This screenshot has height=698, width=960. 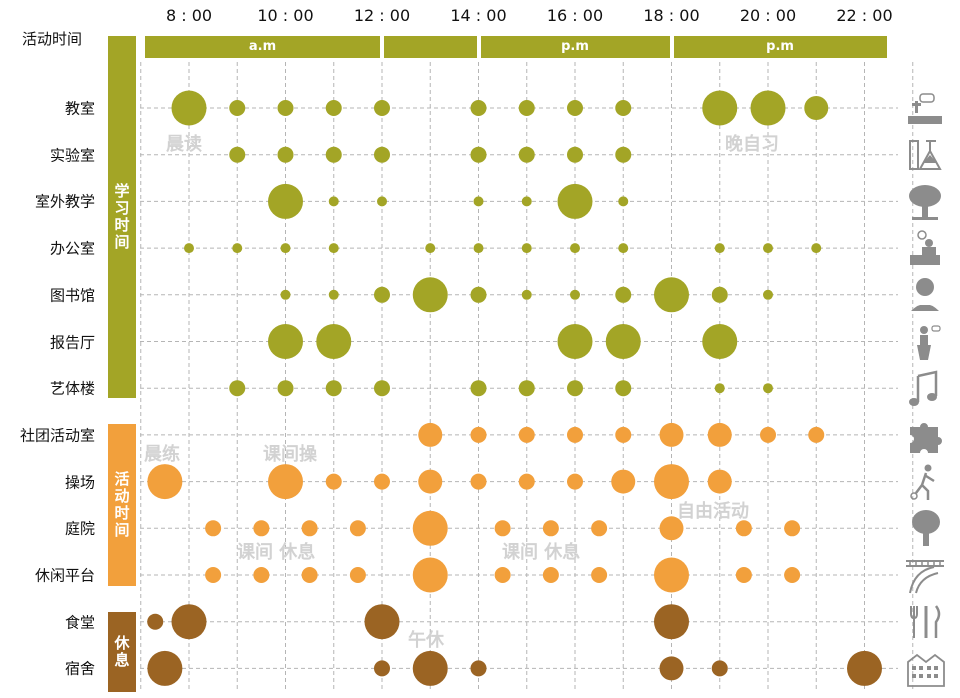 What do you see at coordinates (276, 552) in the screenshot?
I see `annotation-label: 课间 休息` at bounding box center [276, 552].